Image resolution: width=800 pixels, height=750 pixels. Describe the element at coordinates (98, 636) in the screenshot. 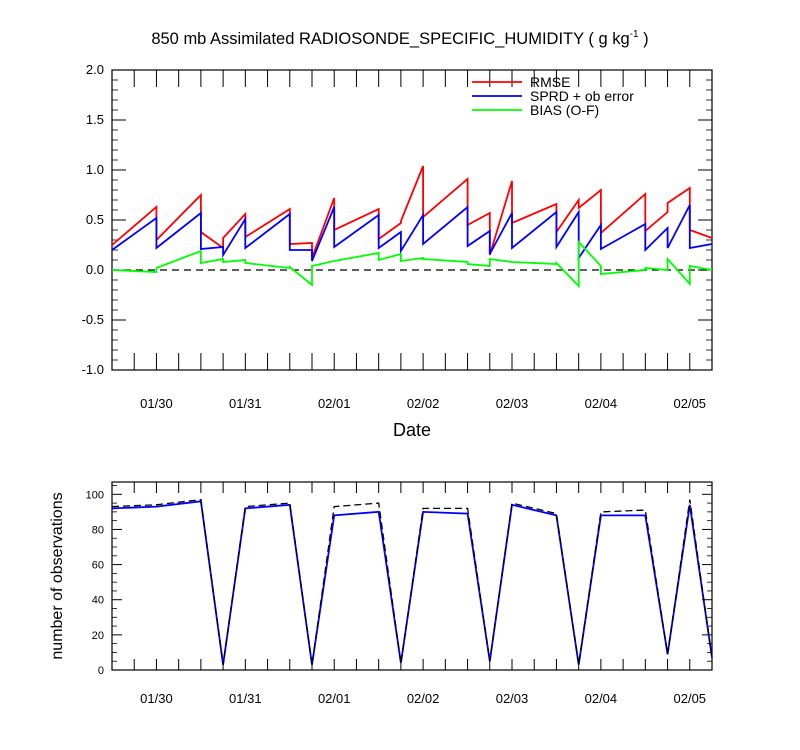

I see `y-tick-label: 20` at that location.